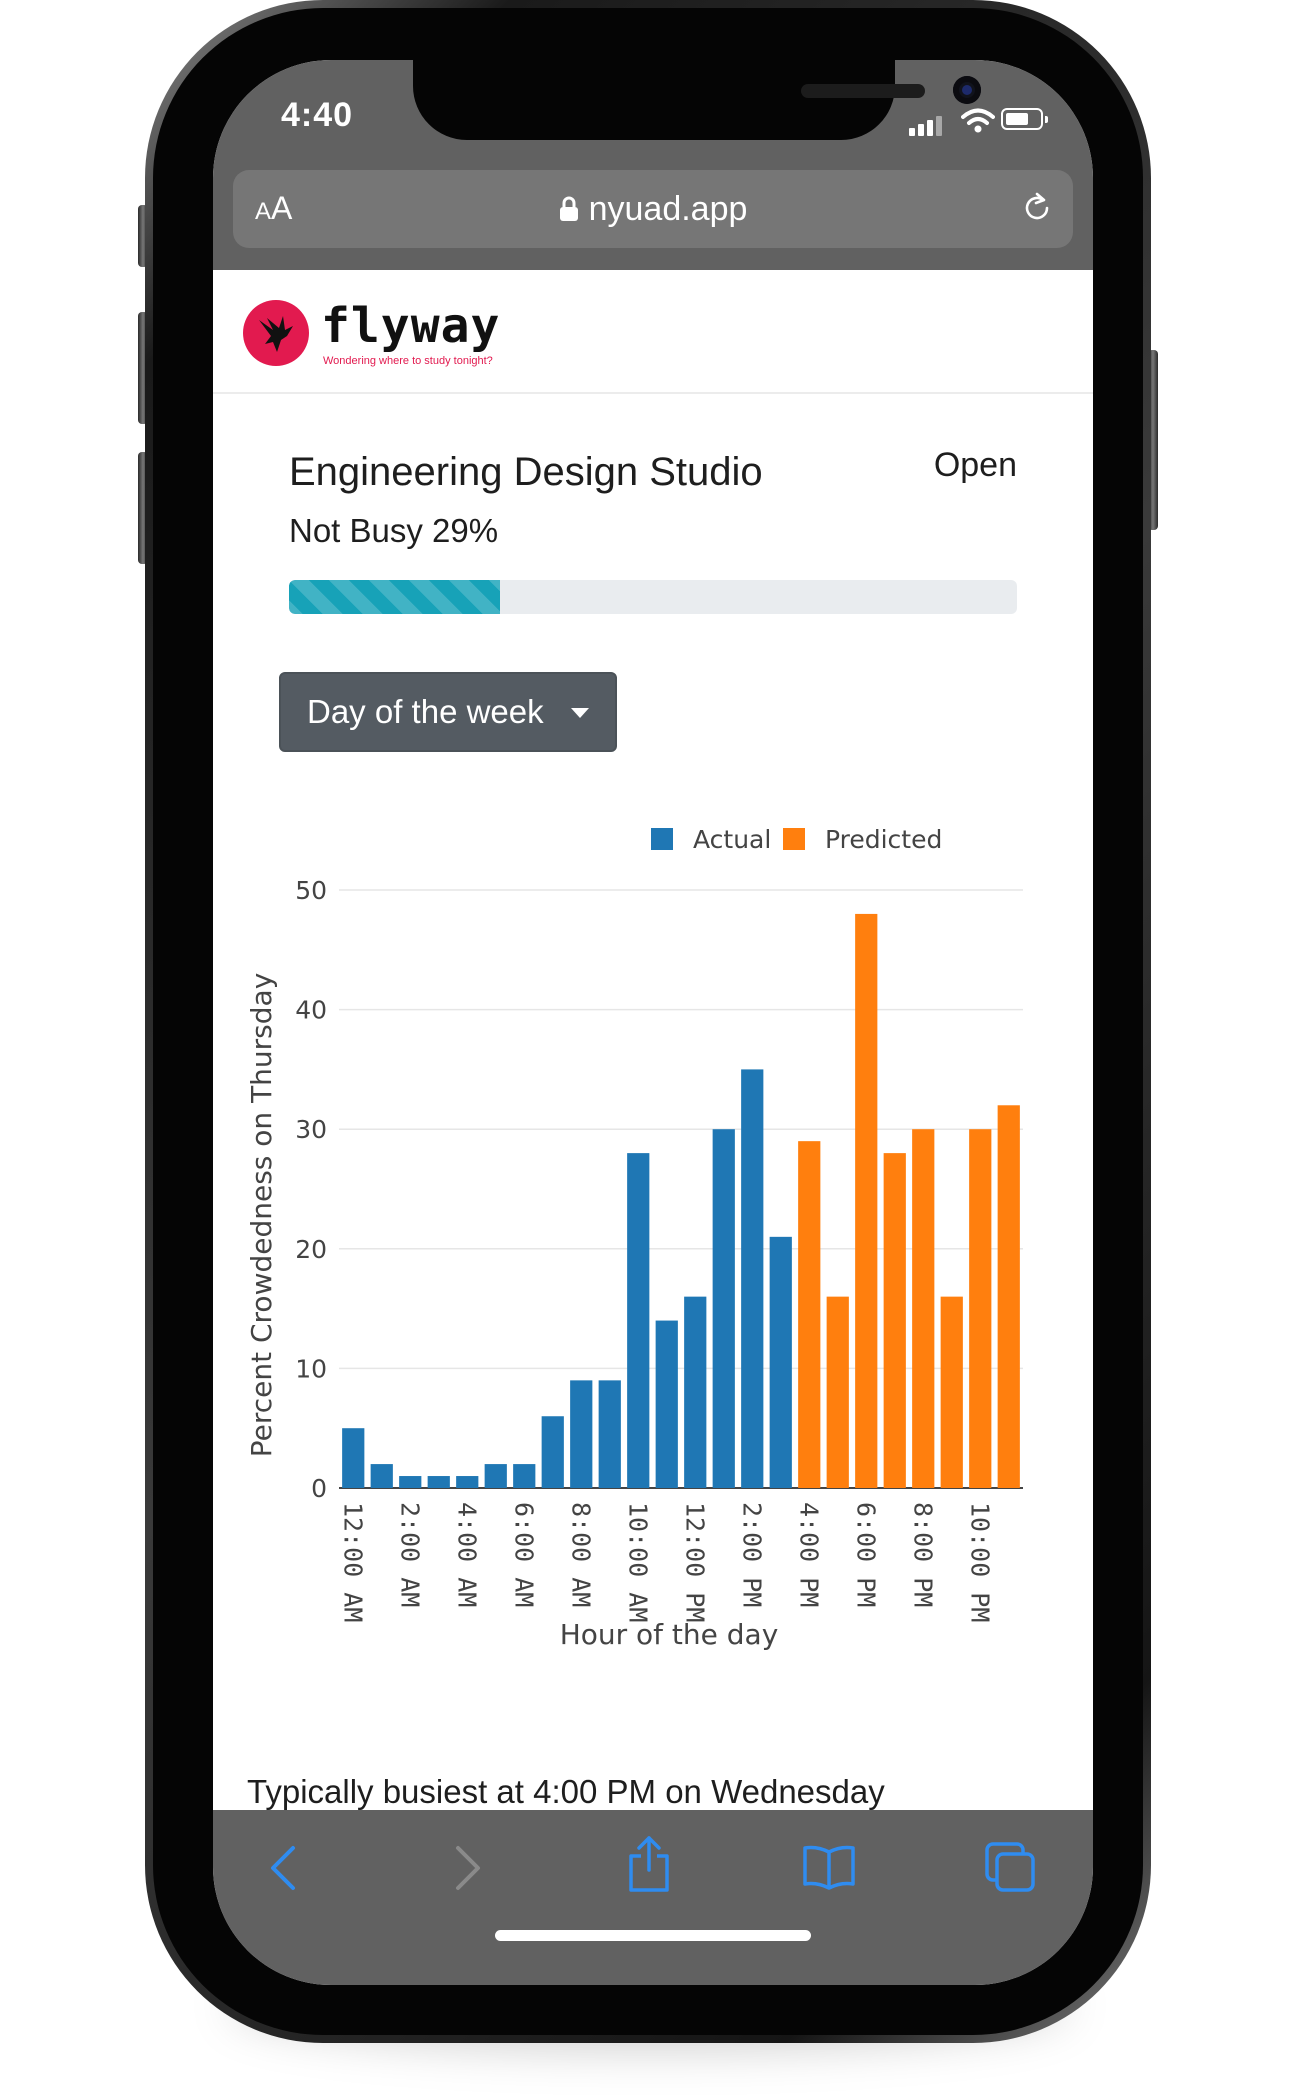  I want to click on site-header: flyway Wondering where to study tonight?, so click(653, 332).